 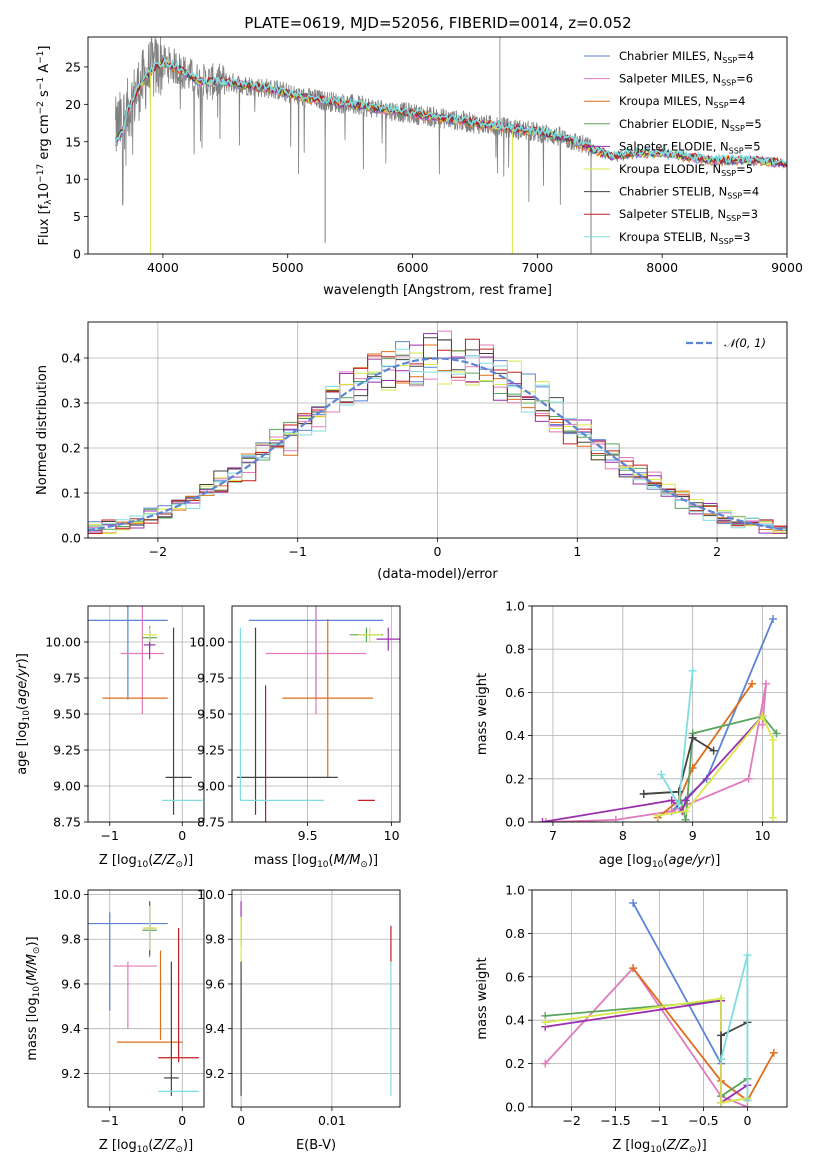 What do you see at coordinates (571, 1120) in the screenshot?
I see `x-tick-label: −2` at bounding box center [571, 1120].